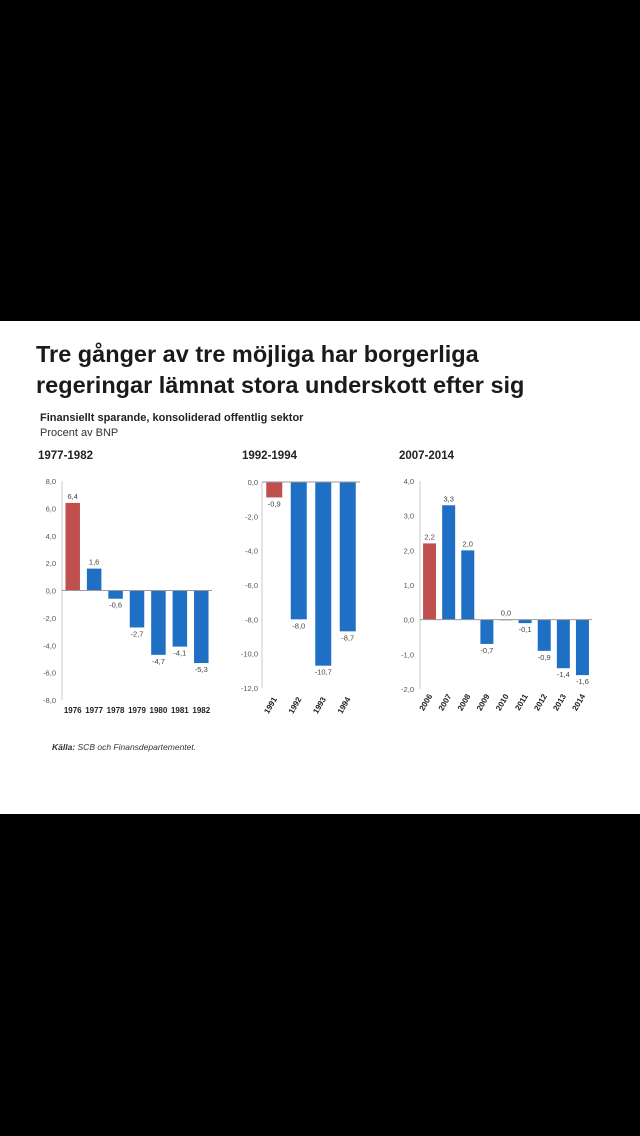  Describe the element at coordinates (73, 710) in the screenshot. I see `x-tick-label: 1976` at that location.